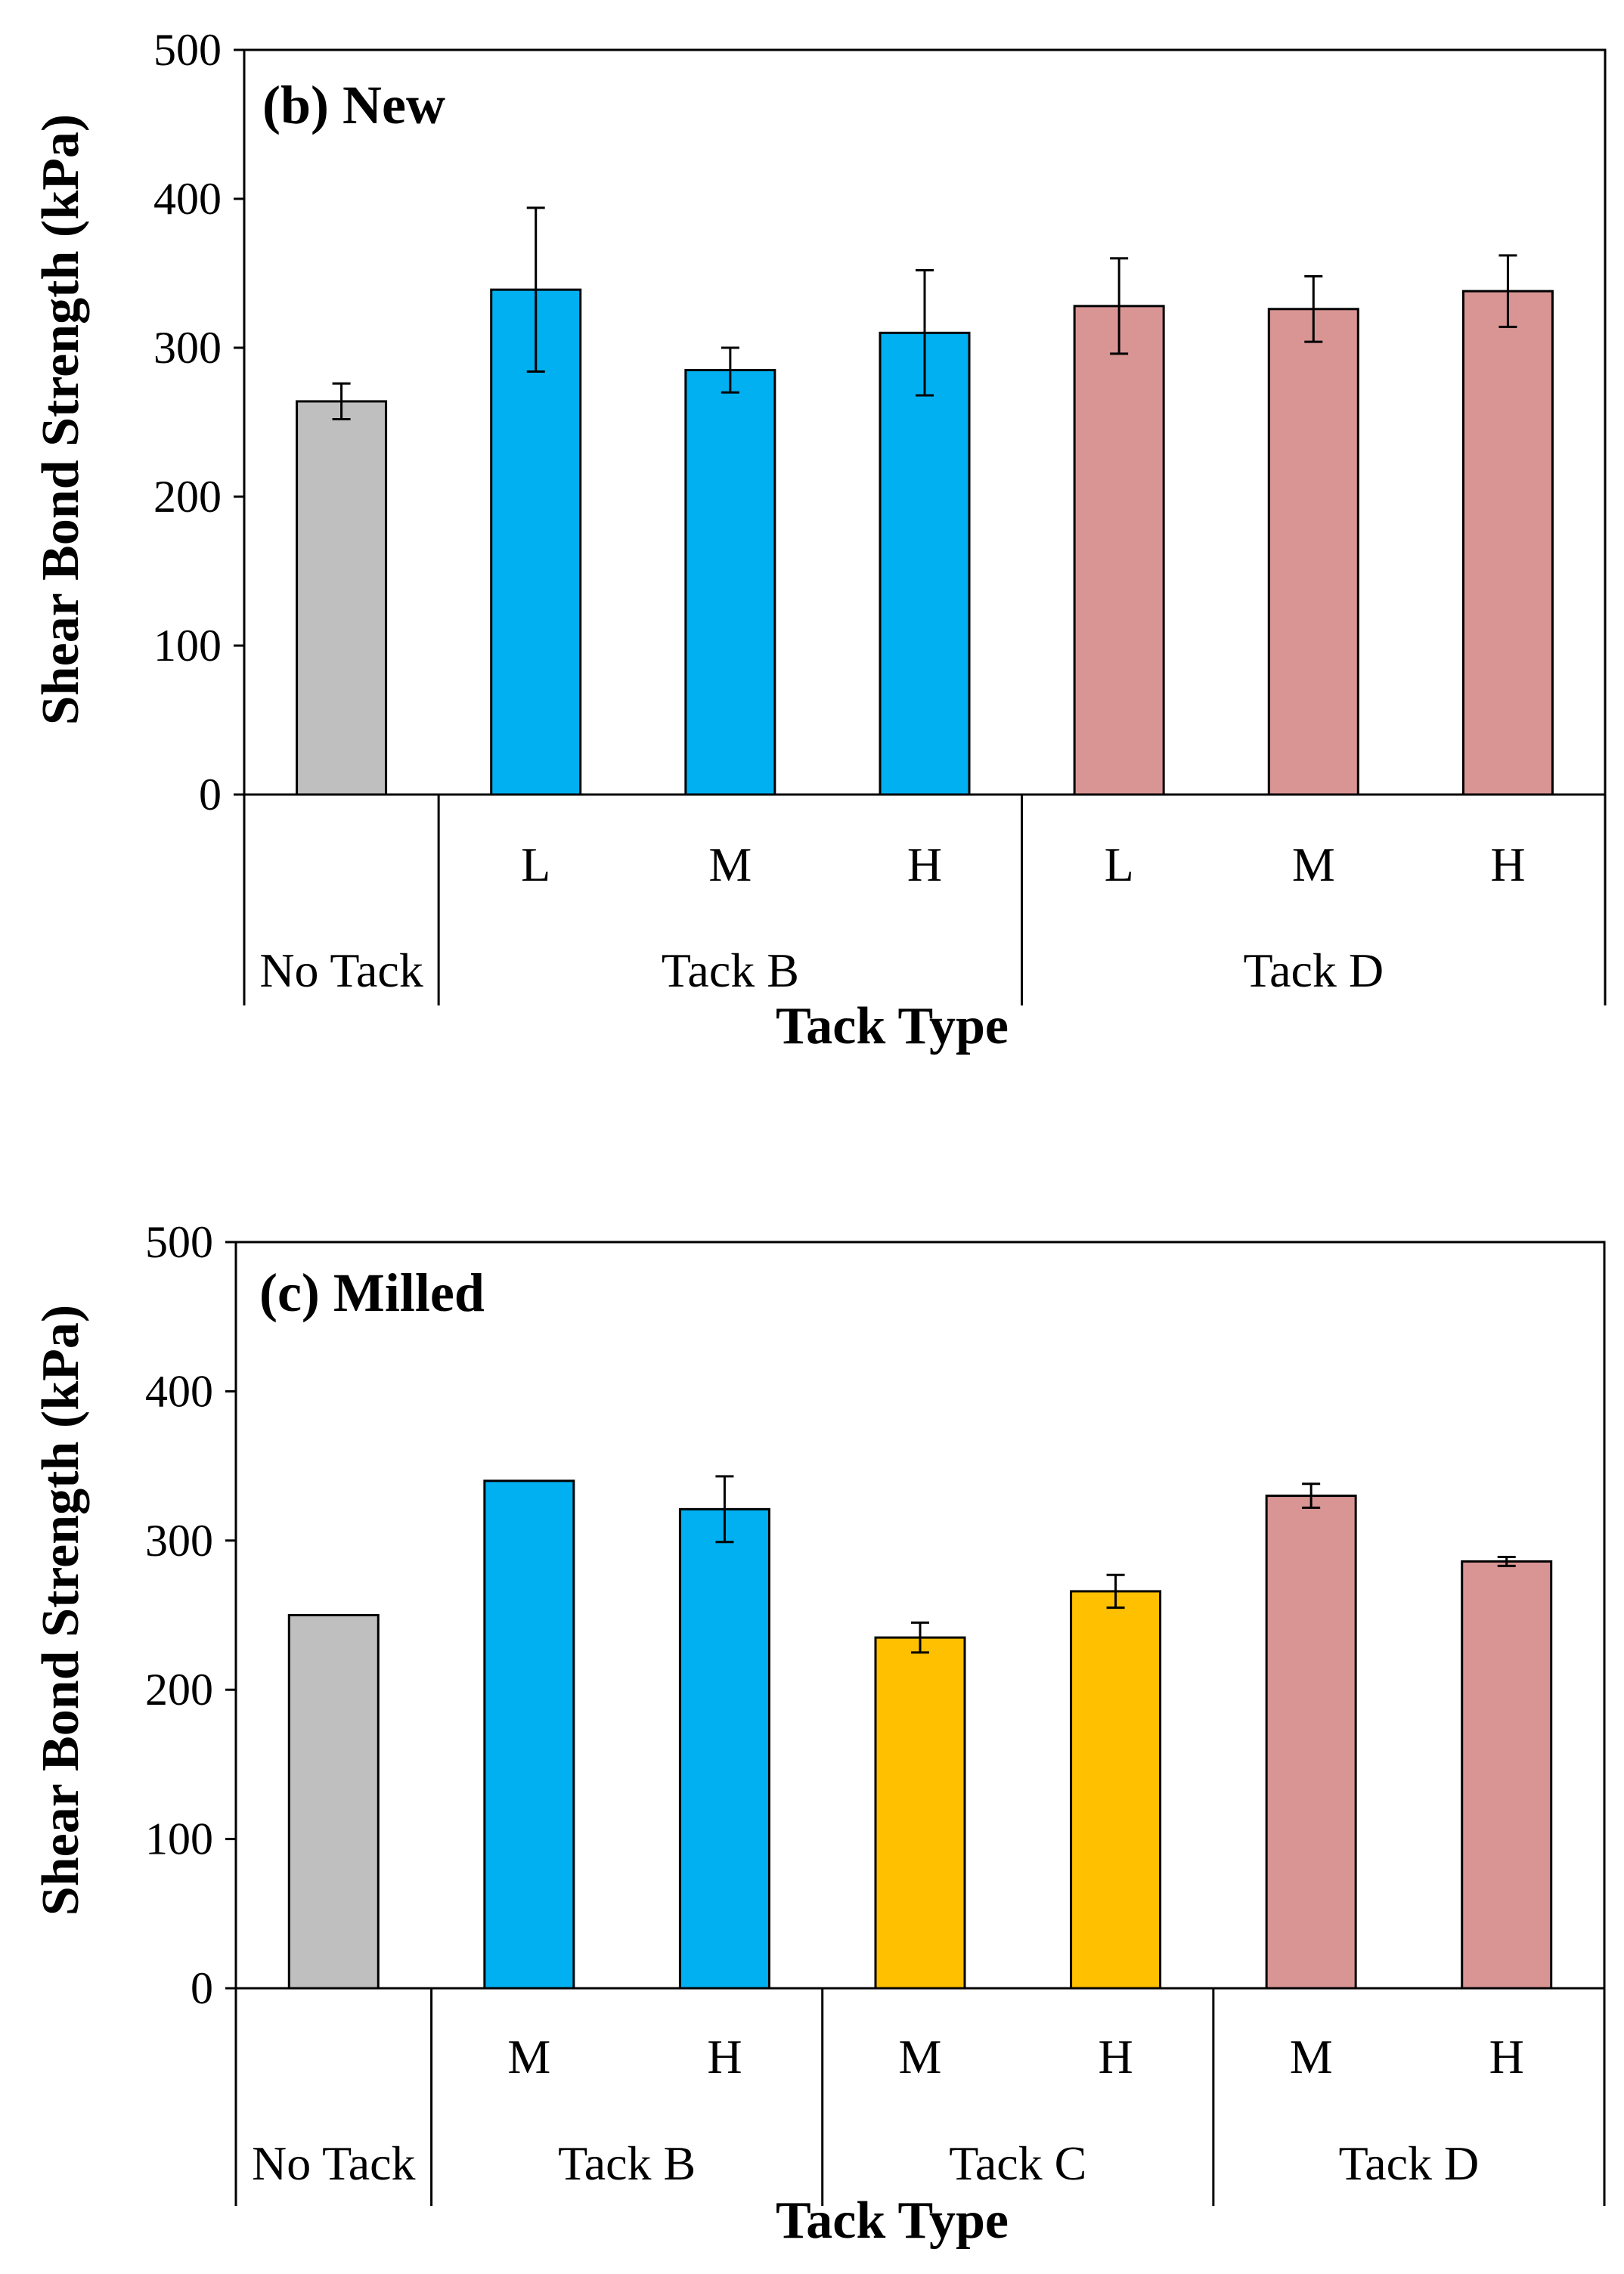  What do you see at coordinates (353, 105) in the screenshot?
I see `chart-title: (b) New` at bounding box center [353, 105].